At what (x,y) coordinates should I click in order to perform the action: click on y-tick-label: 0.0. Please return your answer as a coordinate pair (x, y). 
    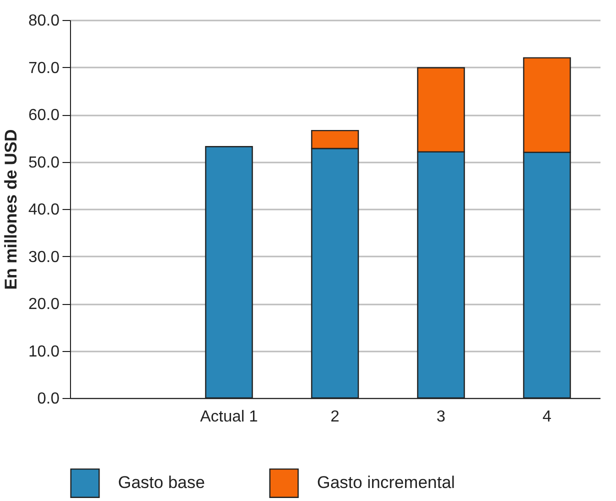
    Looking at the image, I should click on (48, 399).